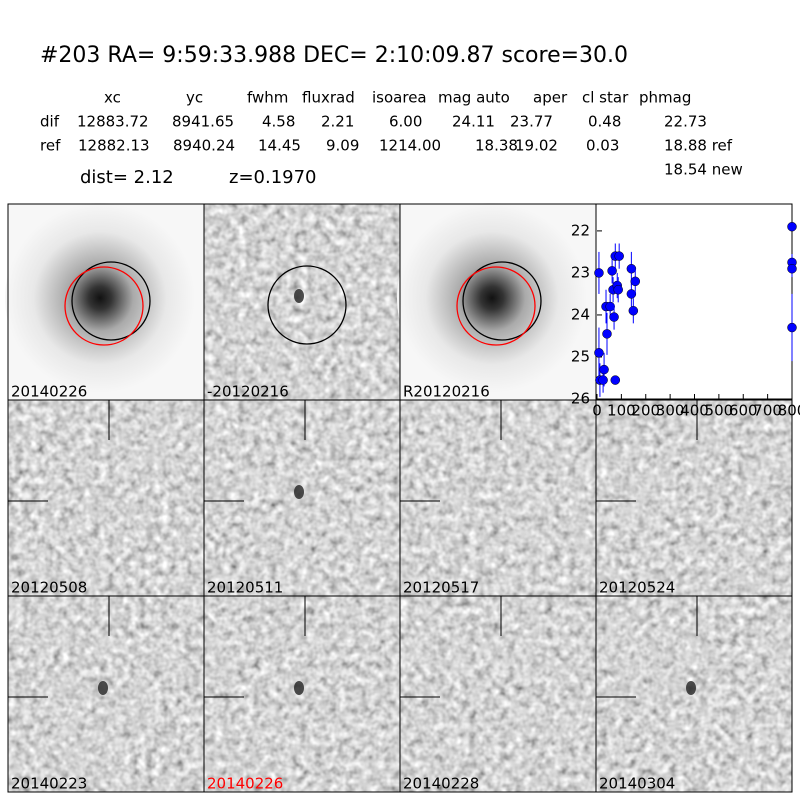 Image resolution: width=800 pixels, height=800 pixels. What do you see at coordinates (49, 588) in the screenshot?
I see `panel-label: 20120508` at bounding box center [49, 588].